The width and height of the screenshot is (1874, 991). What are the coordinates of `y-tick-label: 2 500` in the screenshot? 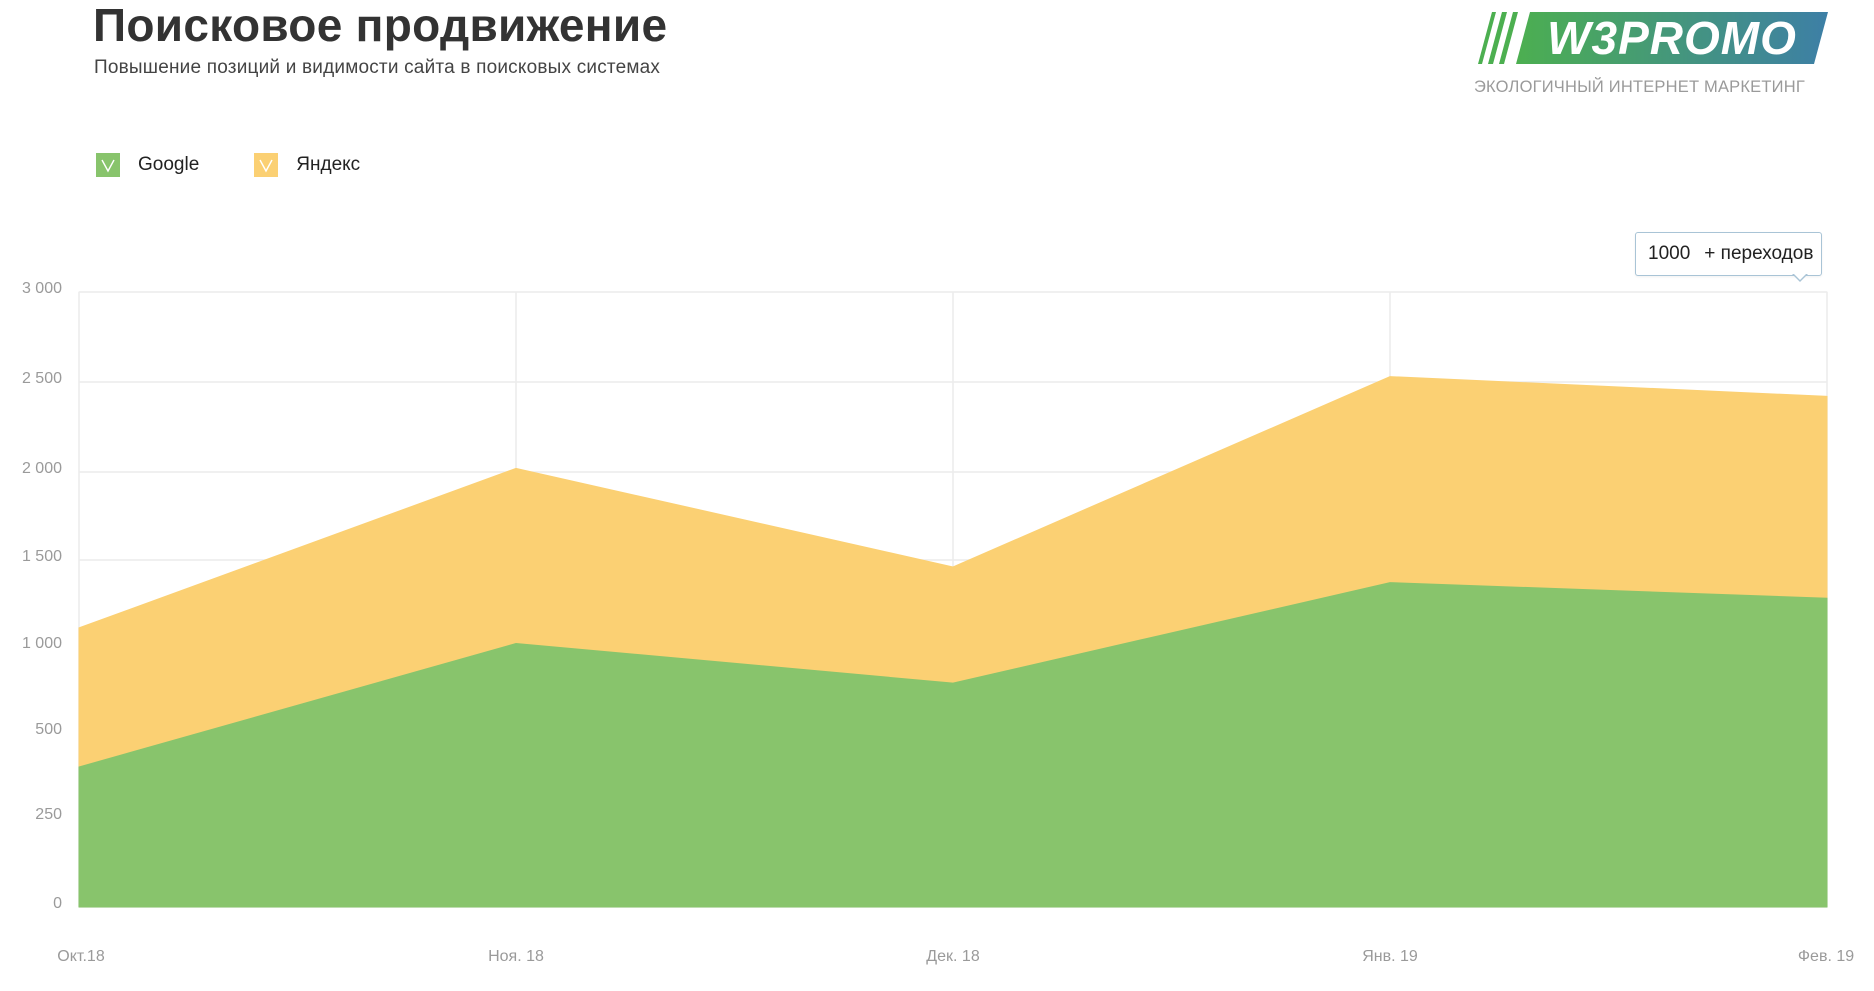 It's located at (41, 378).